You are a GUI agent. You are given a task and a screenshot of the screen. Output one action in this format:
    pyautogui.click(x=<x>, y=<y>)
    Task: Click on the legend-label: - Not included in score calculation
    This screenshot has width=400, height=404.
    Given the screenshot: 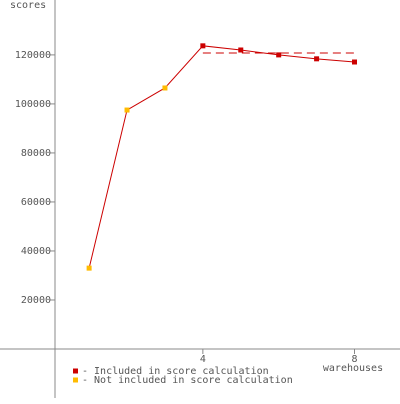 What is the action you would take?
    pyautogui.click(x=187, y=380)
    